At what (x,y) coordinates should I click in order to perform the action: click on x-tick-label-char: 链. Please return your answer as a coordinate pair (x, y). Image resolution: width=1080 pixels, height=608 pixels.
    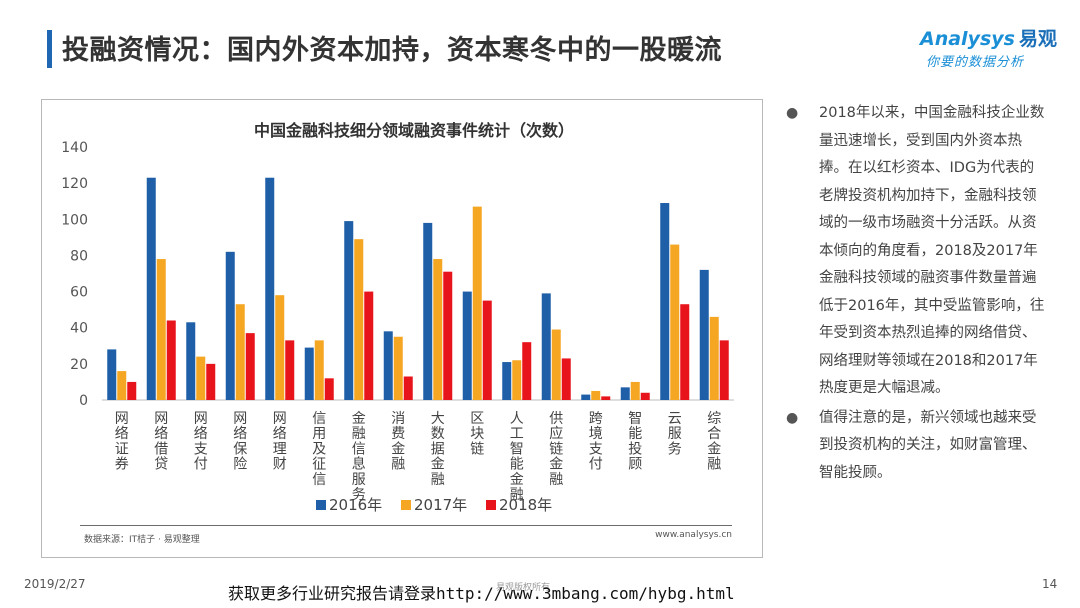
    Looking at the image, I should click on (556, 449).